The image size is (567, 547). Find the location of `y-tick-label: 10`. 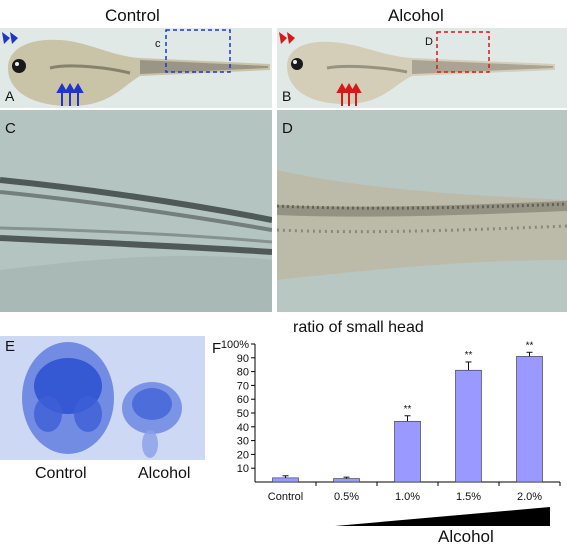

y-tick-label: 10 is located at coordinates (243, 469).